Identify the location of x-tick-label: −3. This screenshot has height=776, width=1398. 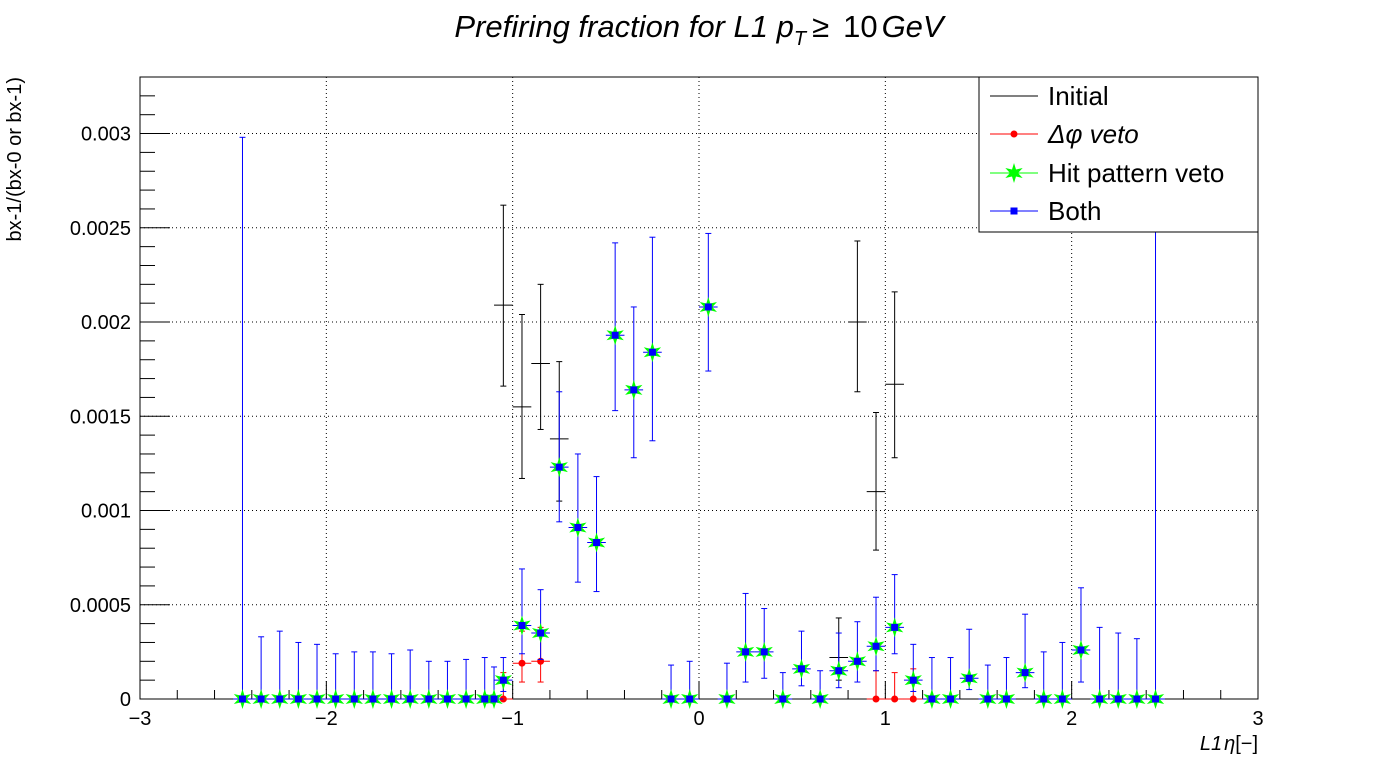
(140, 719).